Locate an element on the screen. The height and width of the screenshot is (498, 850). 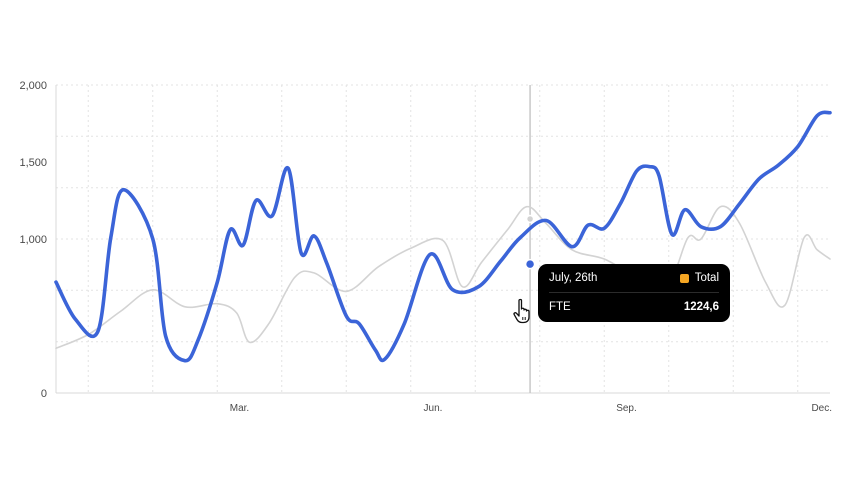
y-tick-label: 1,000 is located at coordinates (33, 240).